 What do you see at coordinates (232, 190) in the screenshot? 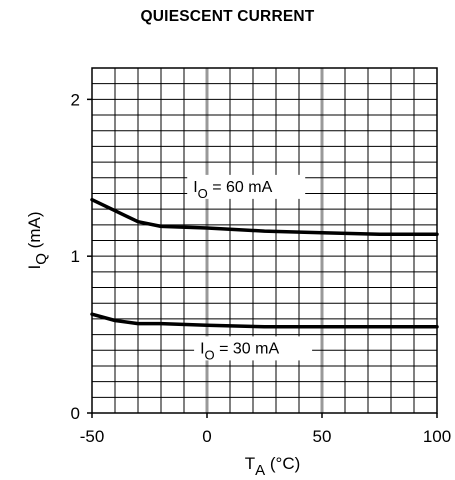
I see `series-label: IO = 60 mA` at bounding box center [232, 190].